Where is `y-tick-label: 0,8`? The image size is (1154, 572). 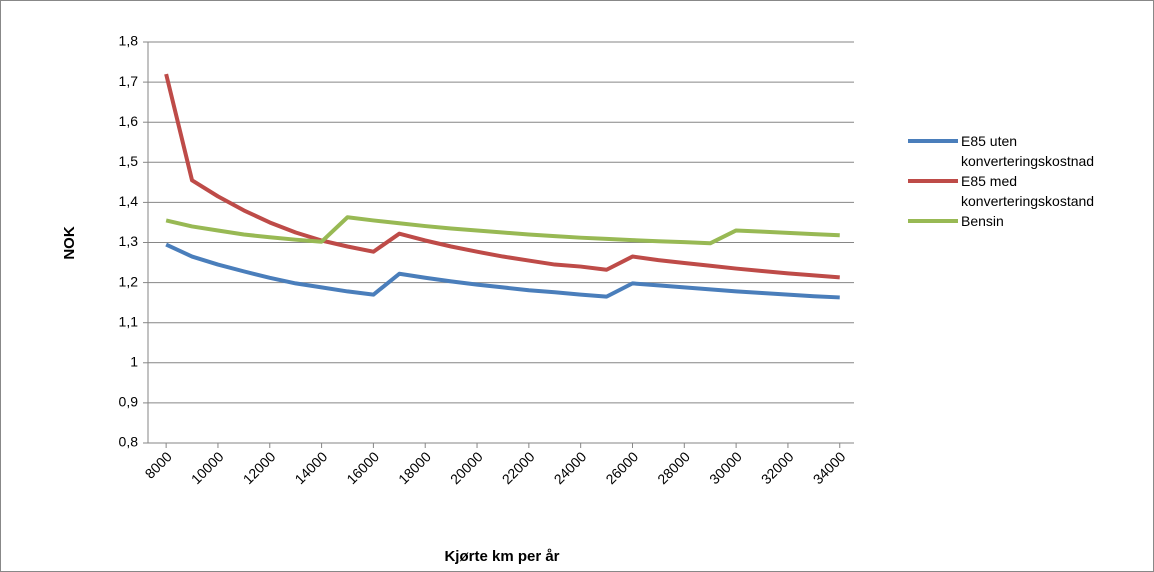
y-tick-label: 0,8 is located at coordinates (129, 442).